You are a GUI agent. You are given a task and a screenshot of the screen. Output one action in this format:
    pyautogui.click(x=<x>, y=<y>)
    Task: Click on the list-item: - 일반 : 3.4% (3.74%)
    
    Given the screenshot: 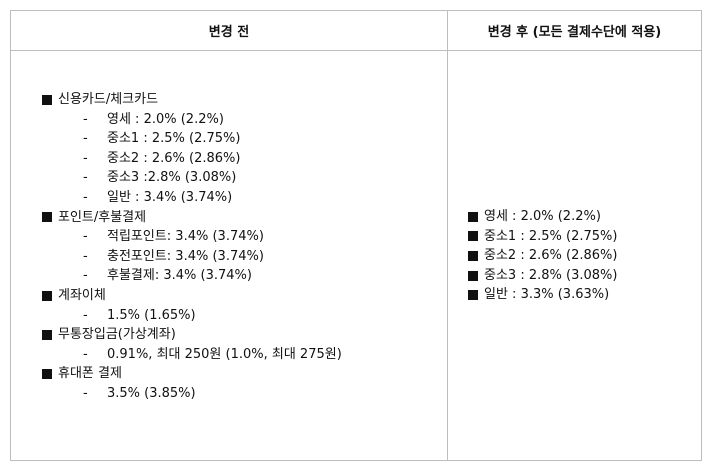 What is the action you would take?
    pyautogui.click(x=158, y=197)
    